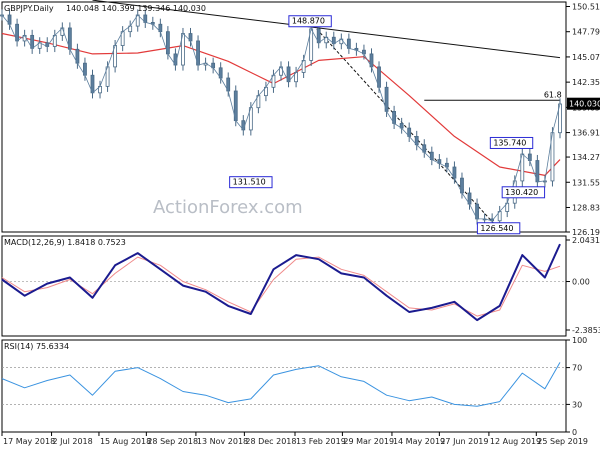 This screenshot has height=454, width=600. I want to click on x-tick-label: 25 Sep 2019, so click(562, 441).